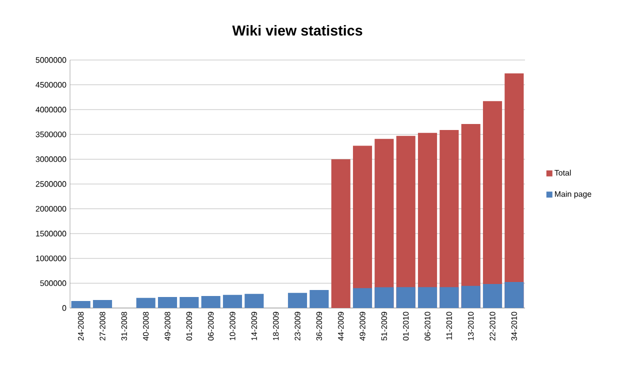  What do you see at coordinates (297, 30) in the screenshot?
I see `chart-title: Wiki view statistics` at bounding box center [297, 30].